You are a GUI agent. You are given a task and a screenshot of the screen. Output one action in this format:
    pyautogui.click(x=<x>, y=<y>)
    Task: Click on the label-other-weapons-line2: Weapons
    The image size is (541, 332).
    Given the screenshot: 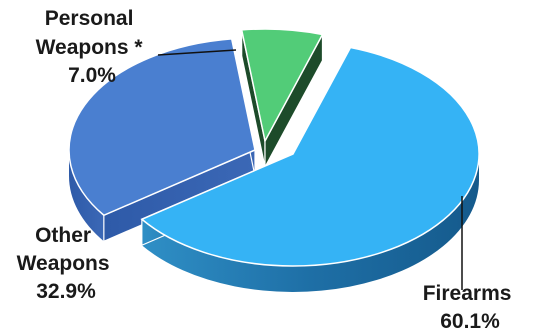 What is the action you would take?
    pyautogui.click(x=63, y=263)
    